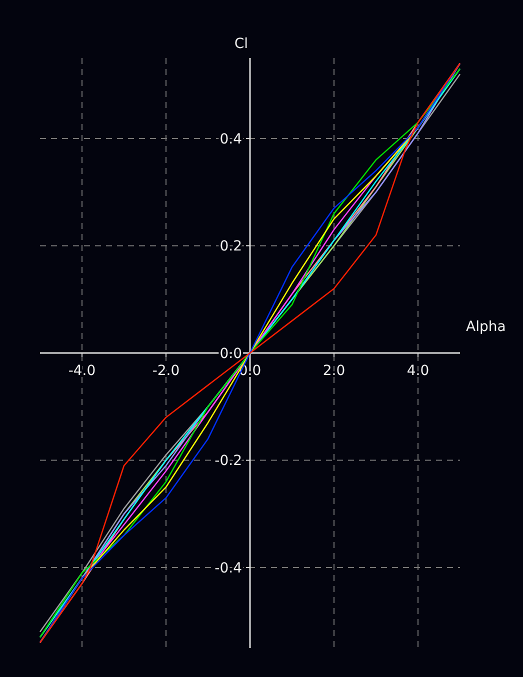 This screenshot has width=523, height=677. I want to click on x-tick-label: -4.0, so click(82, 371).